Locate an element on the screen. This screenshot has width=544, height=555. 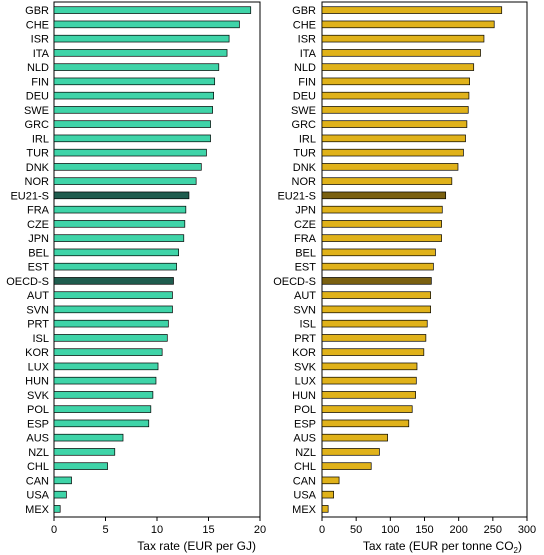
x-tick-label: 20 is located at coordinates (260, 530).